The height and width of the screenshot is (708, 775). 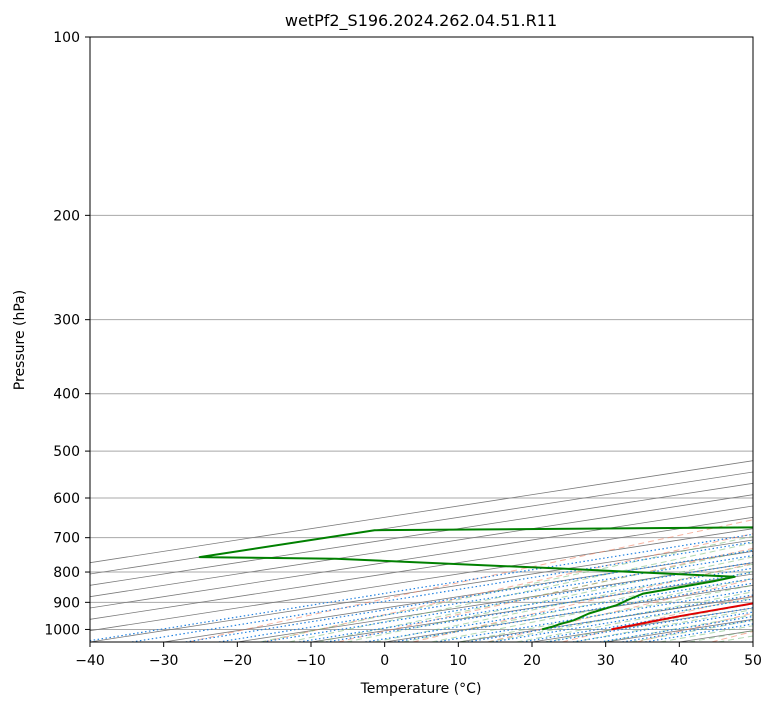 I want to click on dewpoint-profile-line, so click(x=475, y=578).